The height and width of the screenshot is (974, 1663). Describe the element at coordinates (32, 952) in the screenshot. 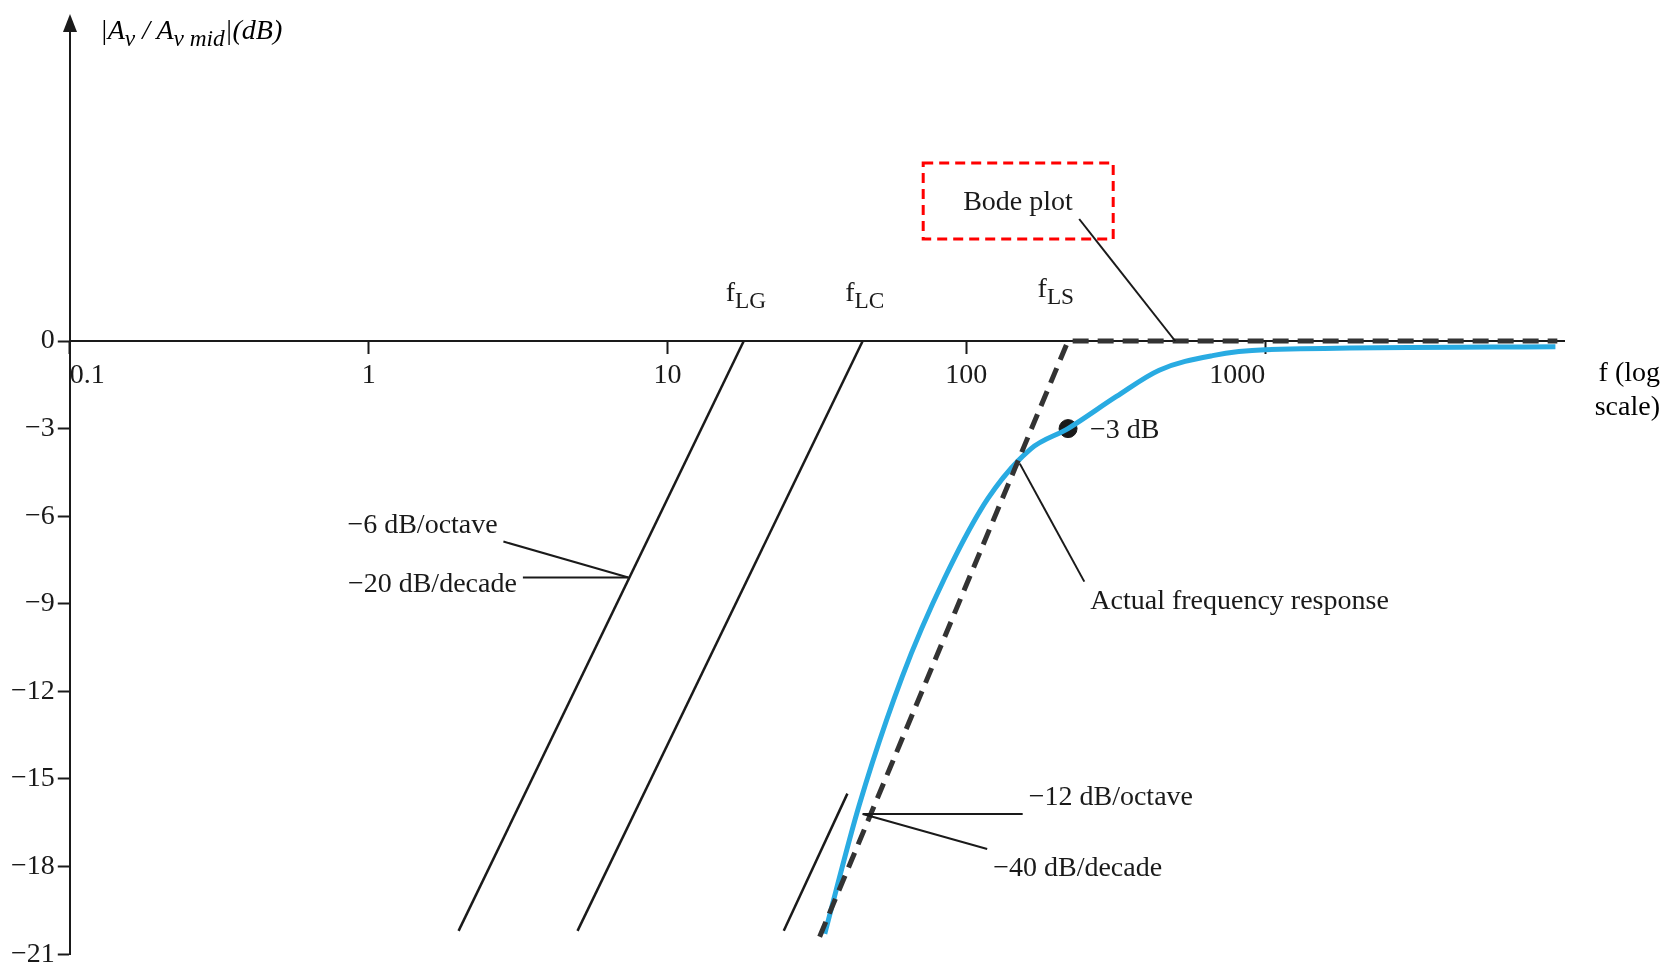

I see `y-tick-label: −21` at that location.